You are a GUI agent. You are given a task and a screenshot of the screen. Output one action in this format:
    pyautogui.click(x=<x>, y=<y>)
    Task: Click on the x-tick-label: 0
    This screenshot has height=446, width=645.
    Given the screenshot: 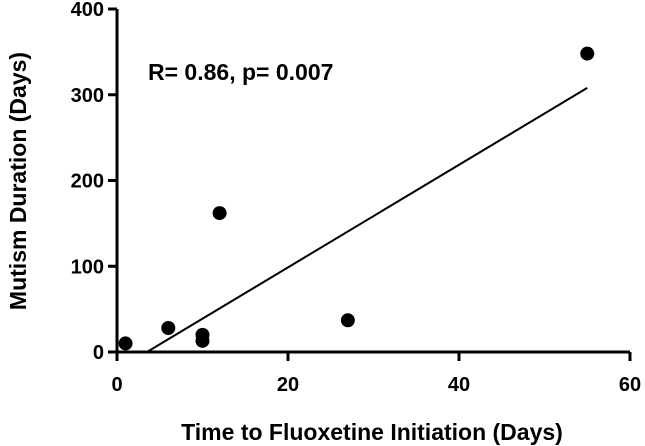 What is the action you would take?
    pyautogui.click(x=116, y=385)
    